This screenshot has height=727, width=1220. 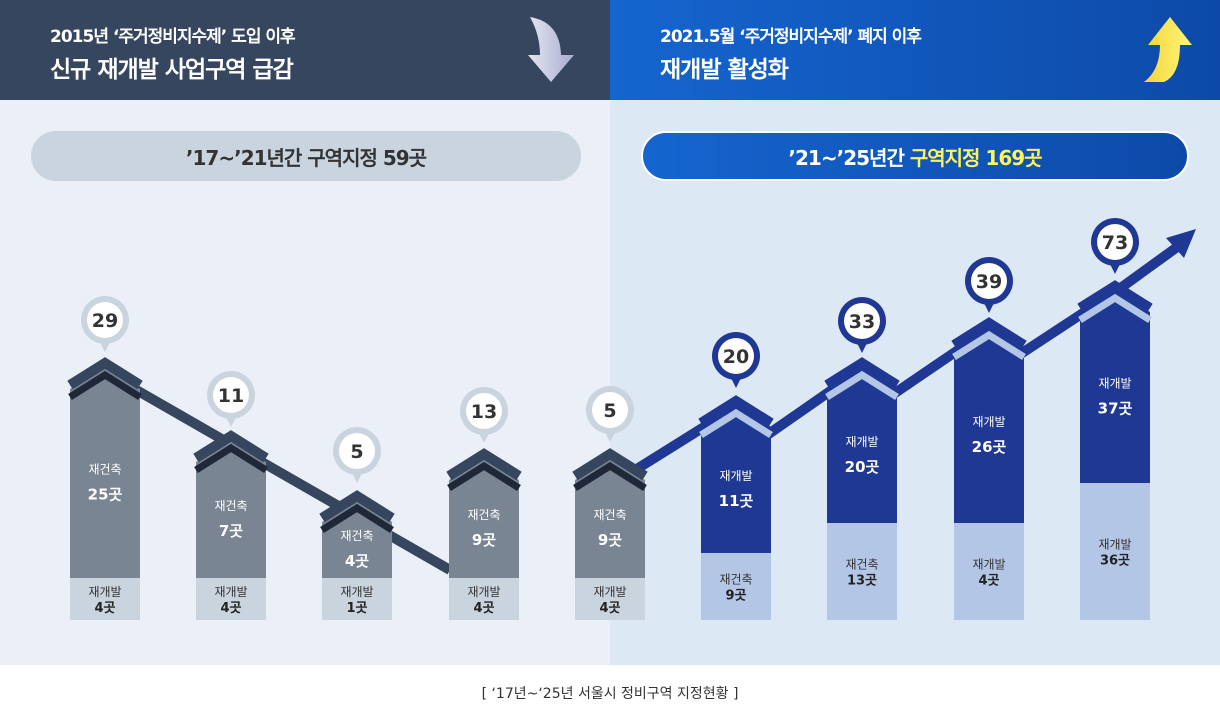 I want to click on total-label: 13, so click(x=484, y=412).